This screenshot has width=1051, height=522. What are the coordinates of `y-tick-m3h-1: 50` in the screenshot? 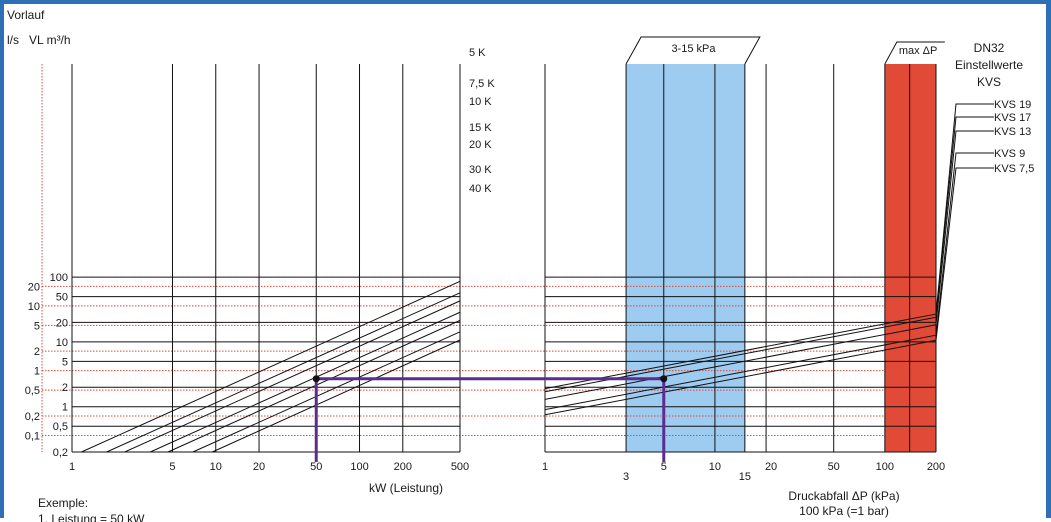 It's located at (62, 298).